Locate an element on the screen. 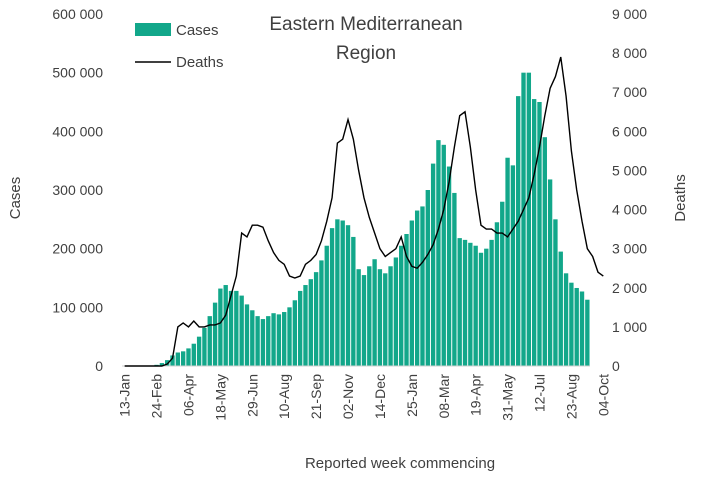 The image size is (703, 481). y-axis-left-title: Cases is located at coordinates (15, 198).